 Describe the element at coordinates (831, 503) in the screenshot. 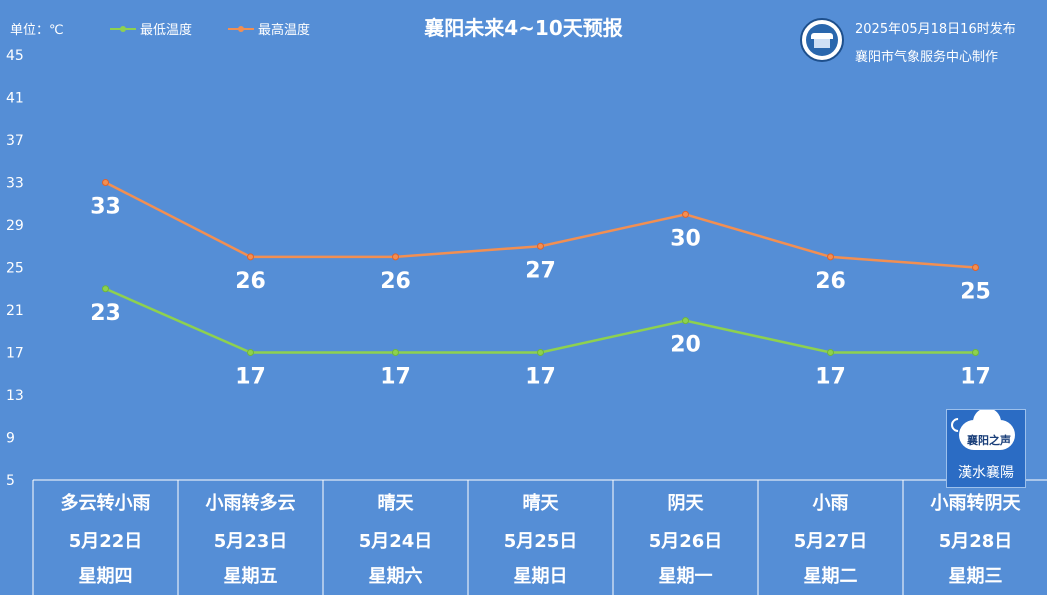

I see `weather-label: 小雨` at that location.